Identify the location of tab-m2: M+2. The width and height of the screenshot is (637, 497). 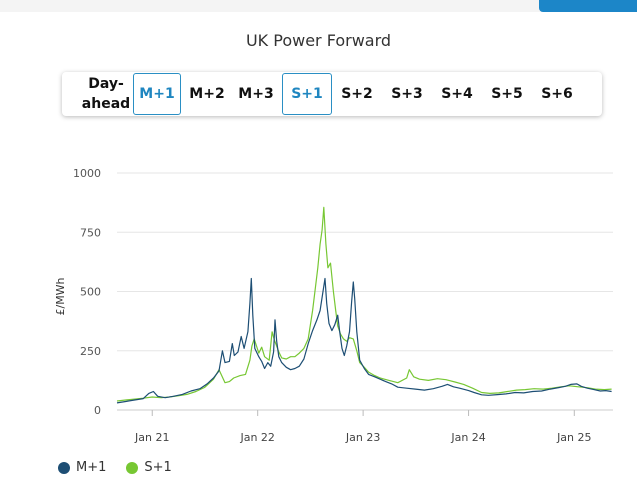
(207, 94).